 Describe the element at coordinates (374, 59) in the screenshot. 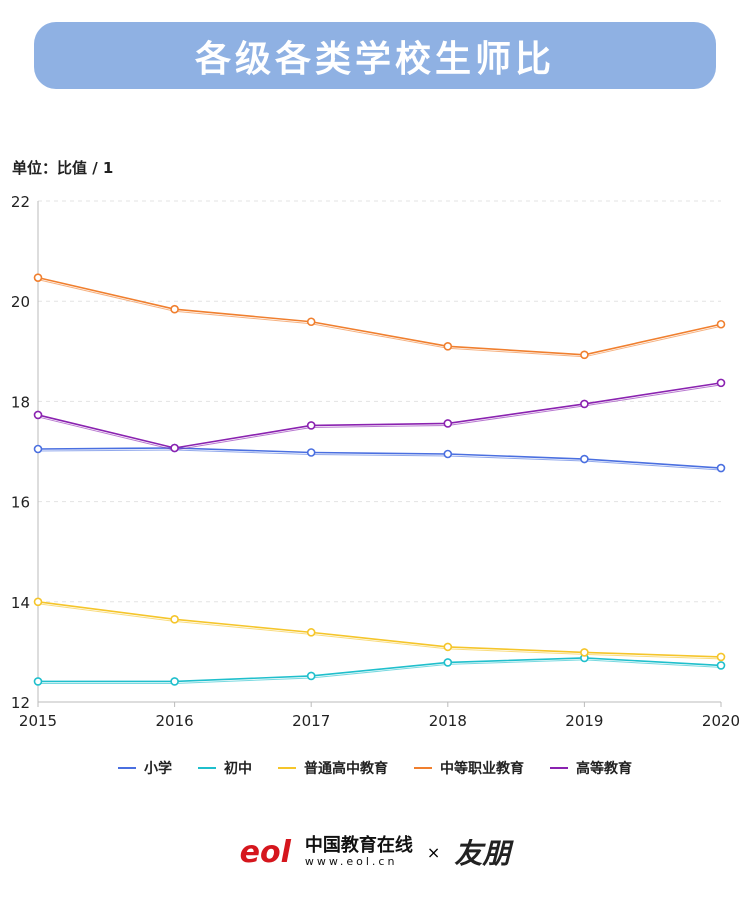

I see `chart-title: 各级各类学校生师比` at that location.